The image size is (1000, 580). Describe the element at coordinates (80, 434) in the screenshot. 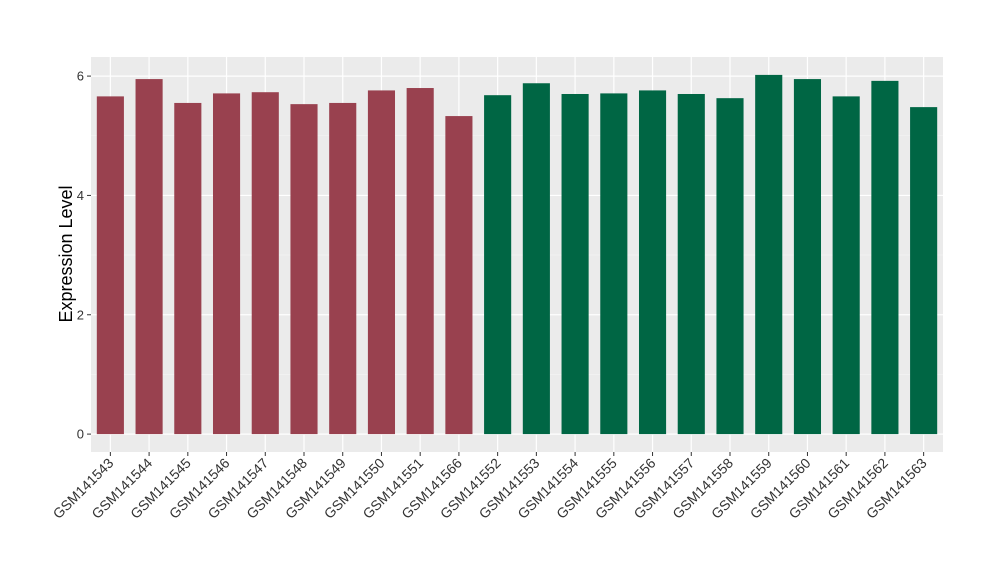

I see `y-tick-label: 0` at that location.